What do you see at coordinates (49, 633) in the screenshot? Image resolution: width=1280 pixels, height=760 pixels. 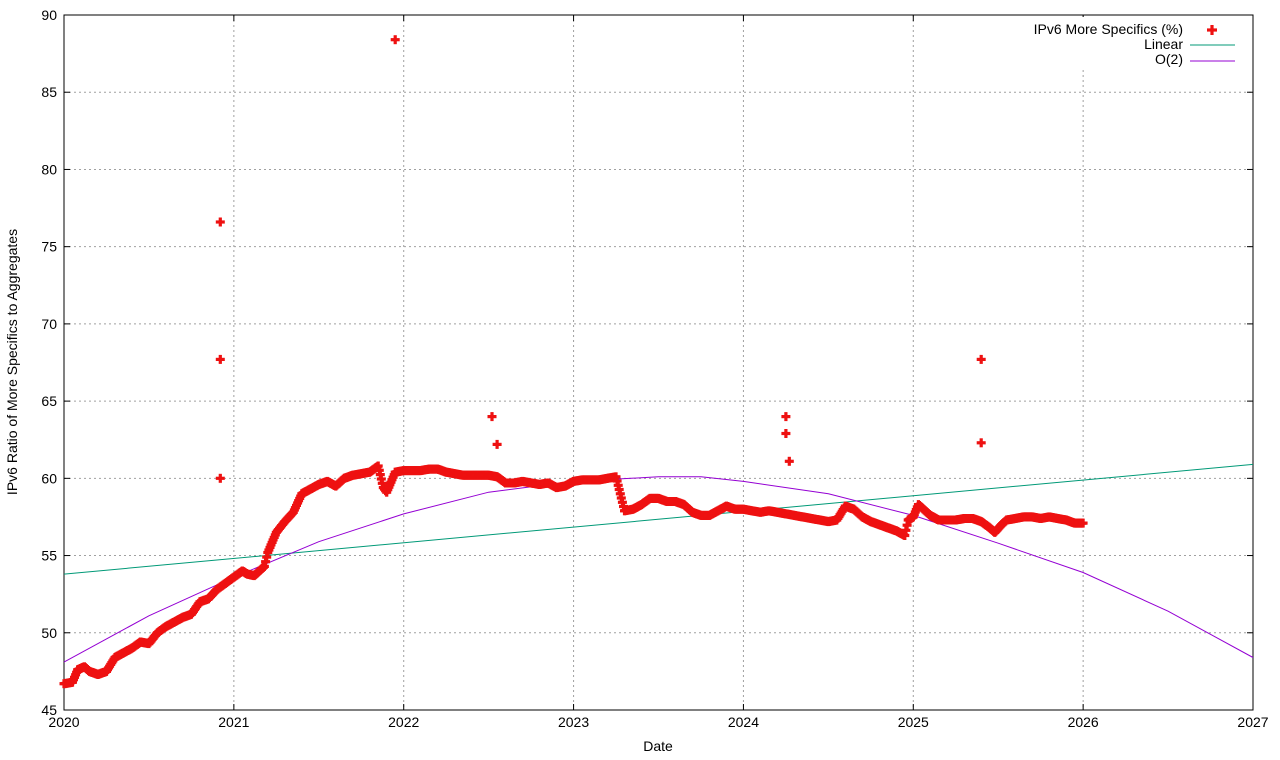 I see `y-tick-label: 50` at bounding box center [49, 633].